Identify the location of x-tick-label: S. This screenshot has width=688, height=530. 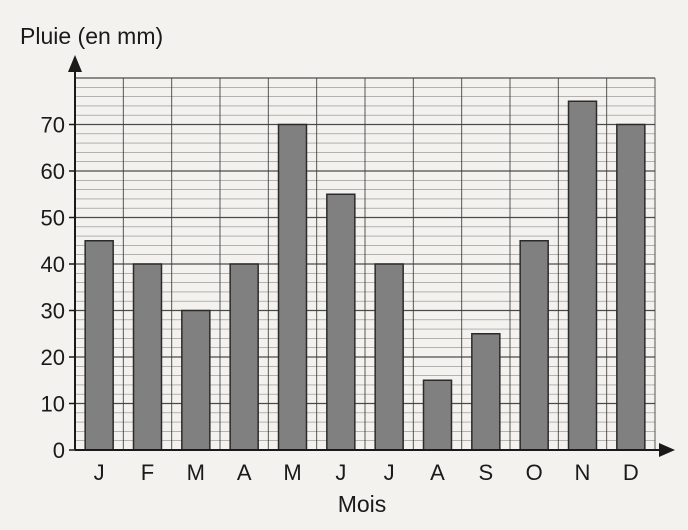
(485, 472).